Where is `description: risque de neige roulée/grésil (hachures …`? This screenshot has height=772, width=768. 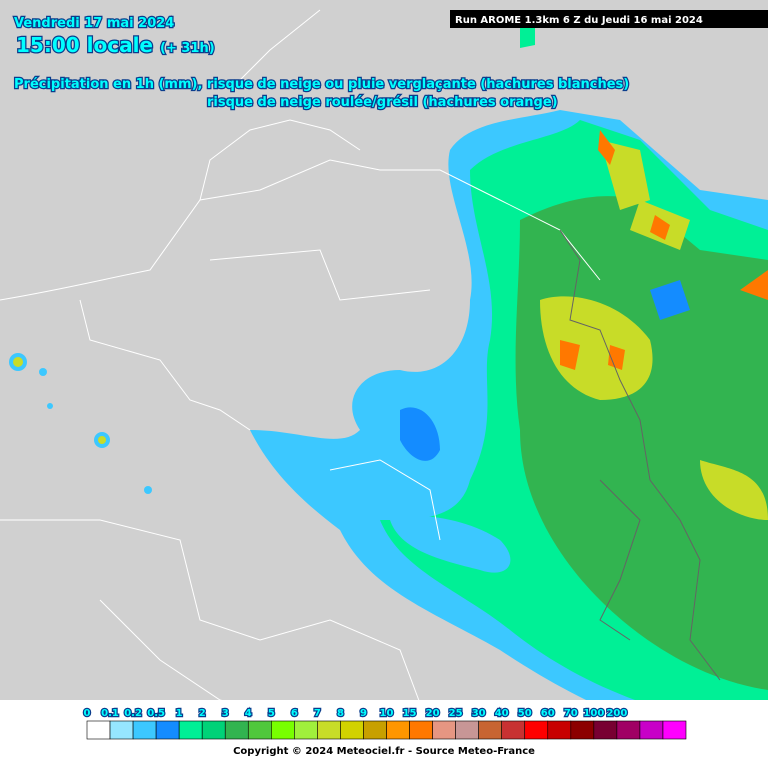 description: risque de neige roulée/grésil (hachures … is located at coordinates (382, 102).